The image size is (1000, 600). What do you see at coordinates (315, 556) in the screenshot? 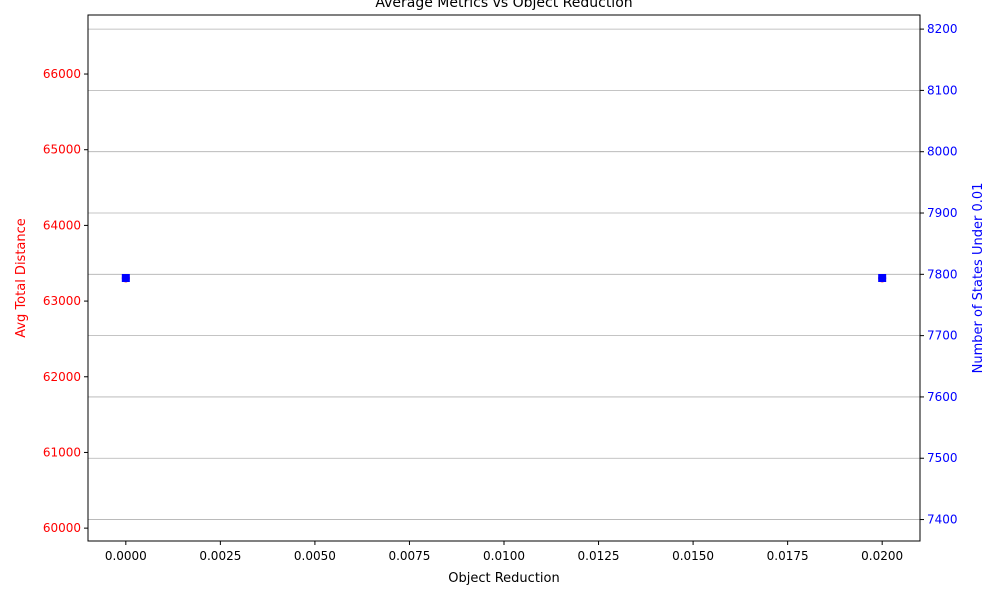
I see `x-tick-label: 0.0050` at bounding box center [315, 556].